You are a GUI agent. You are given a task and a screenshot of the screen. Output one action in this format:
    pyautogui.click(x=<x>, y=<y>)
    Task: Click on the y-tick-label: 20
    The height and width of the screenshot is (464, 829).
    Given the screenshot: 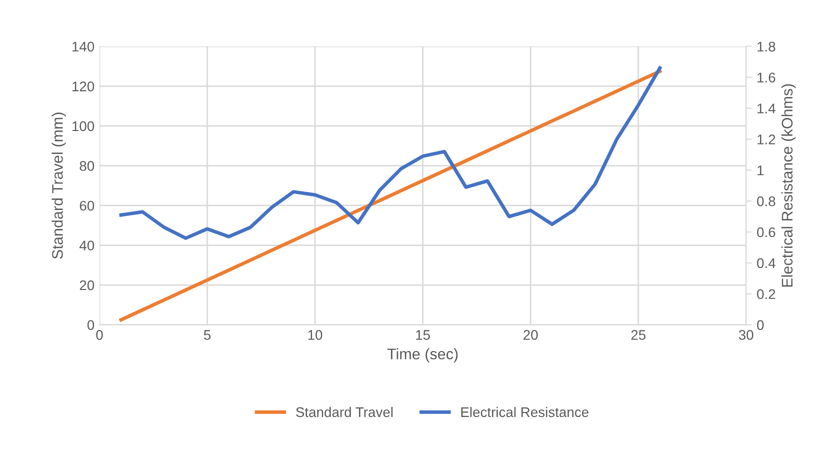 What is the action you would take?
    pyautogui.click(x=87, y=285)
    